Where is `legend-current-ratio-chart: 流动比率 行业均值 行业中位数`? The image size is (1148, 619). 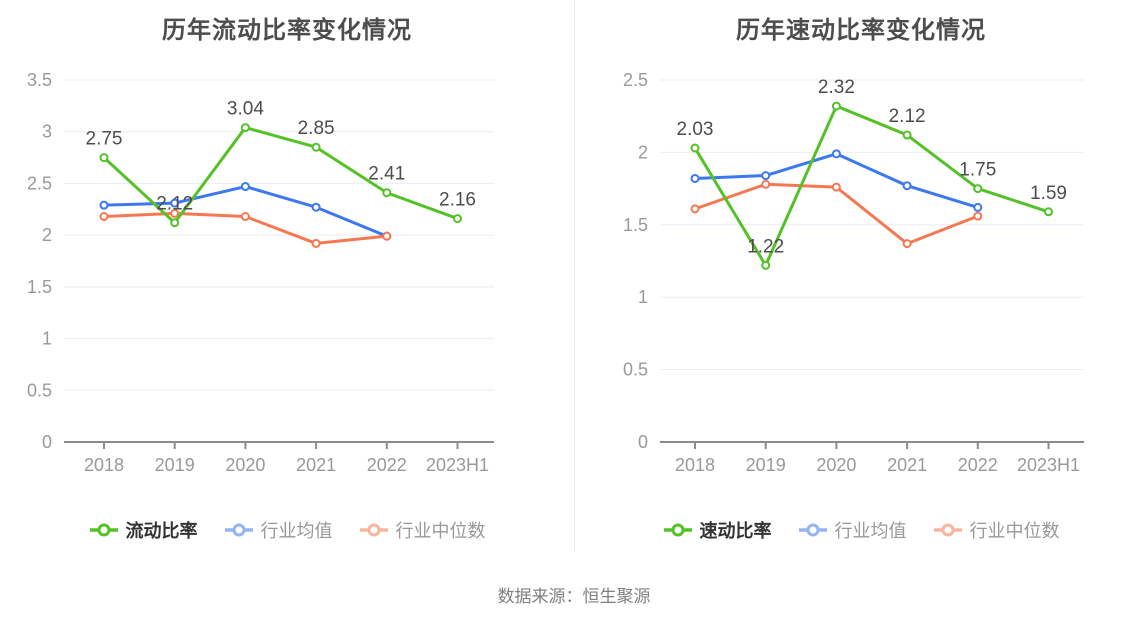
legend-current-ratio-chart: 流动比率 行业均值 行业中位数 is located at coordinates (287, 530).